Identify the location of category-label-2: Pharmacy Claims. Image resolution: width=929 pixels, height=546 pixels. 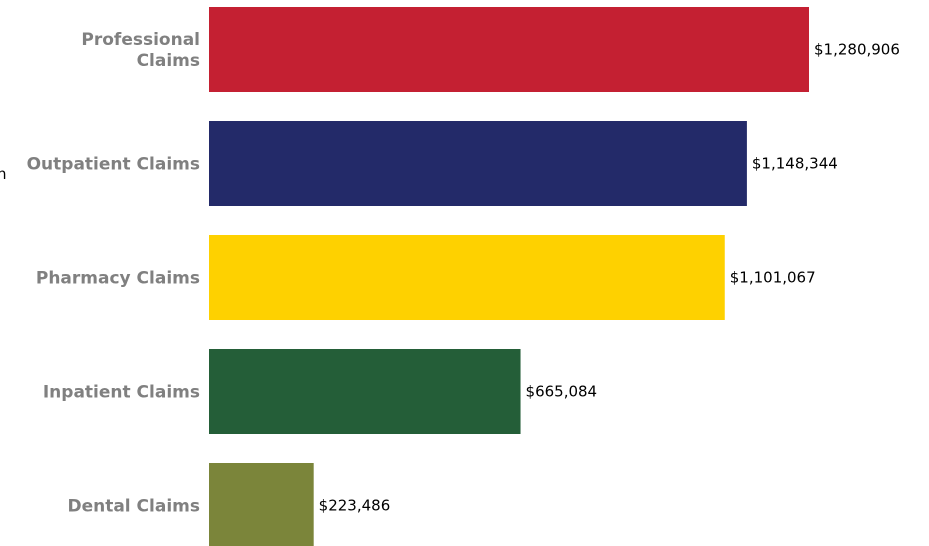
(118, 279).